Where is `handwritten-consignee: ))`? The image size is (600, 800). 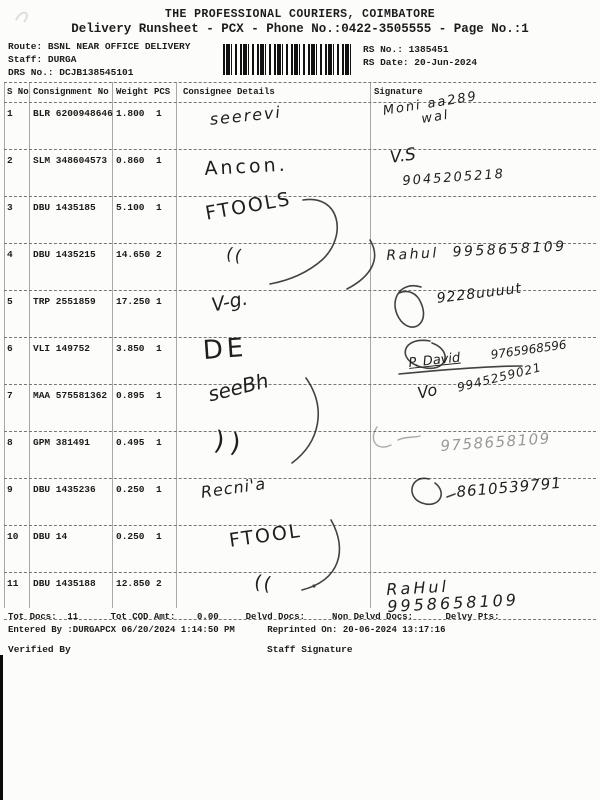 handwritten-consignee: )) is located at coordinates (230, 443).